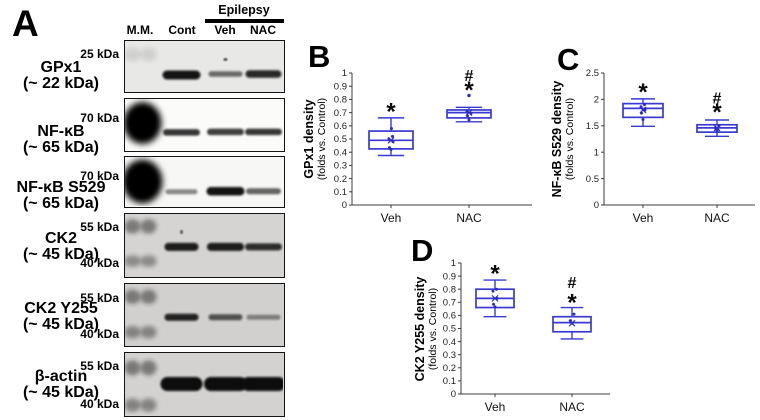  Describe the element at coordinates (449, 342) in the screenshot. I see `y-tick-label: 0.4` at that location.